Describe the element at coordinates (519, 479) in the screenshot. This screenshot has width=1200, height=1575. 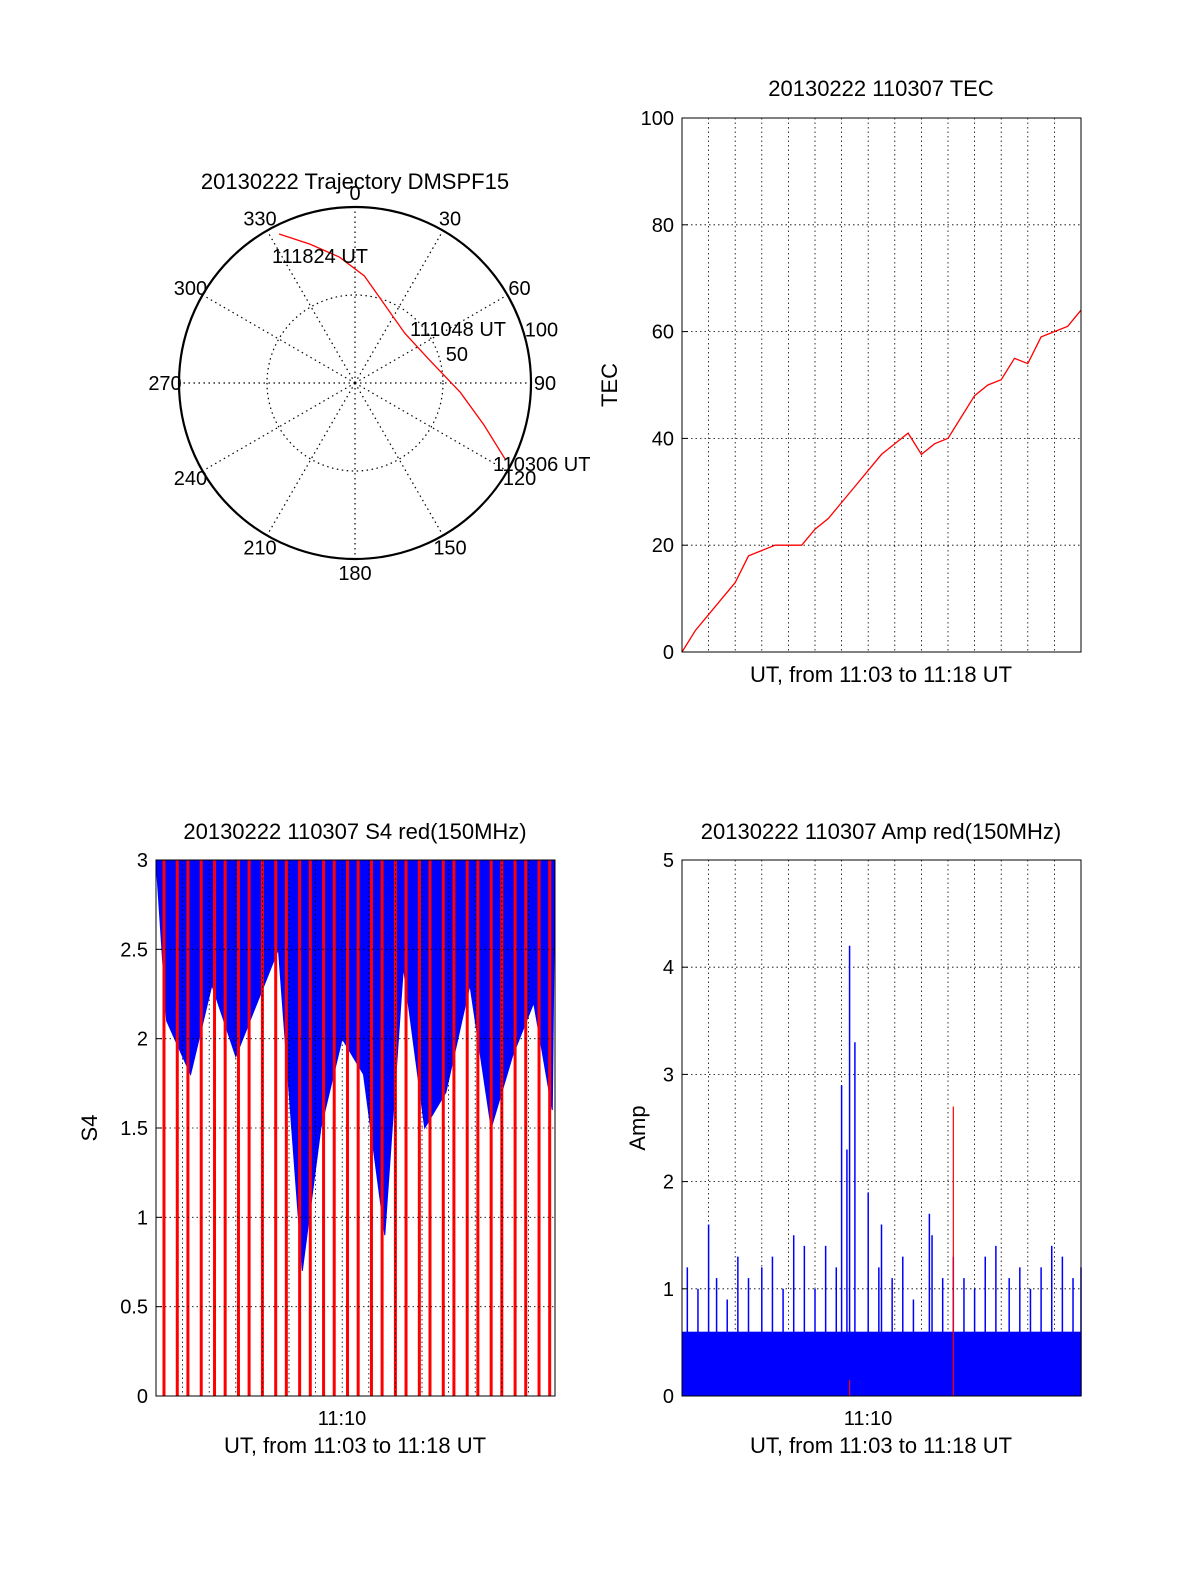
I see `polar-angle-label: 120` at that location.